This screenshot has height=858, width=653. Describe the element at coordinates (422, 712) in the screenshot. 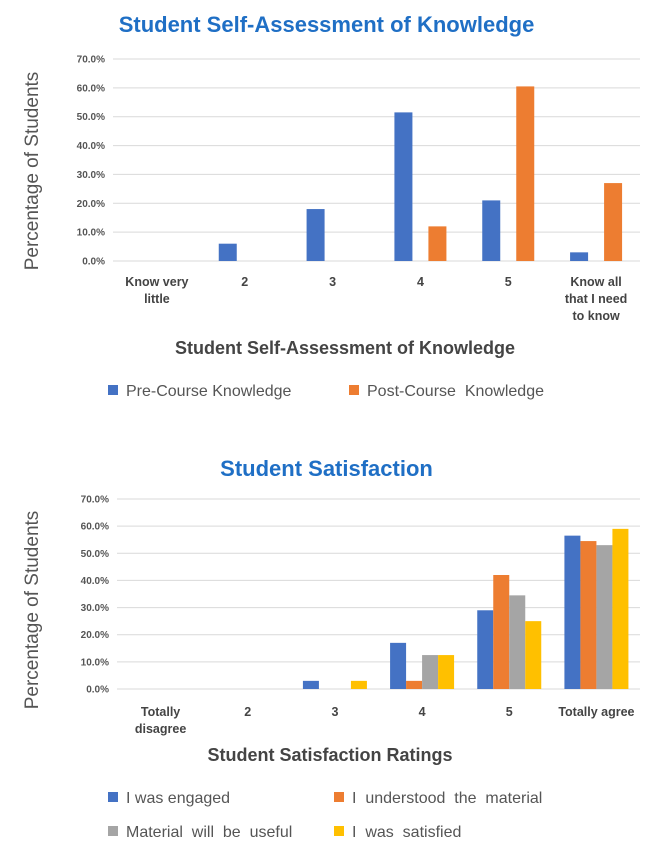

I see `chart2-category-label: 4` at that location.